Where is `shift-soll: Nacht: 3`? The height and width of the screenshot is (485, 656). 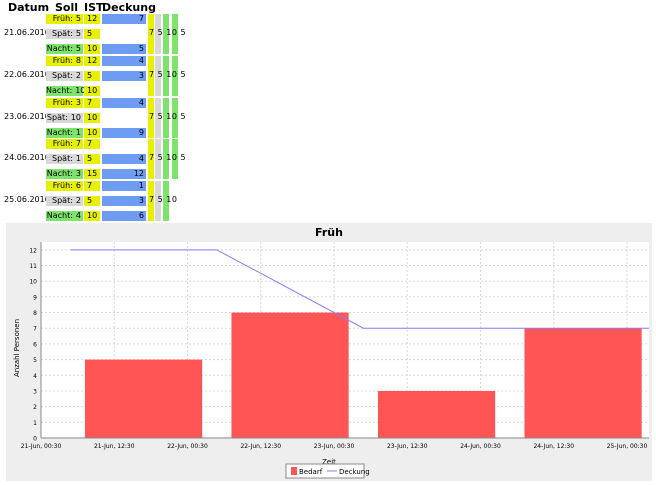
shift-soll: Nacht: 3 is located at coordinates (64, 174).